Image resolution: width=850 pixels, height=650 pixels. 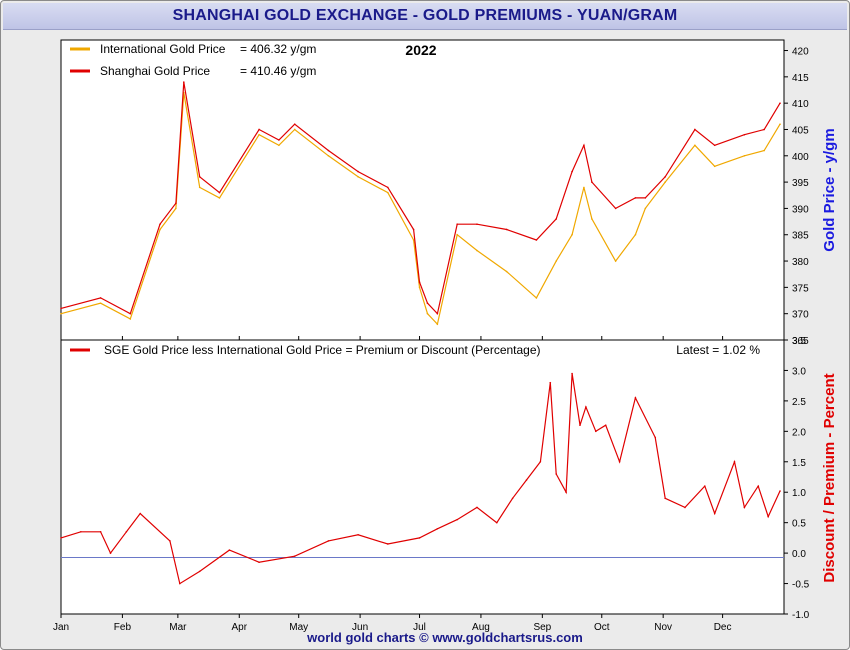 What do you see at coordinates (799, 371) in the screenshot?
I see `y-tick-label: 3.0` at bounding box center [799, 371].